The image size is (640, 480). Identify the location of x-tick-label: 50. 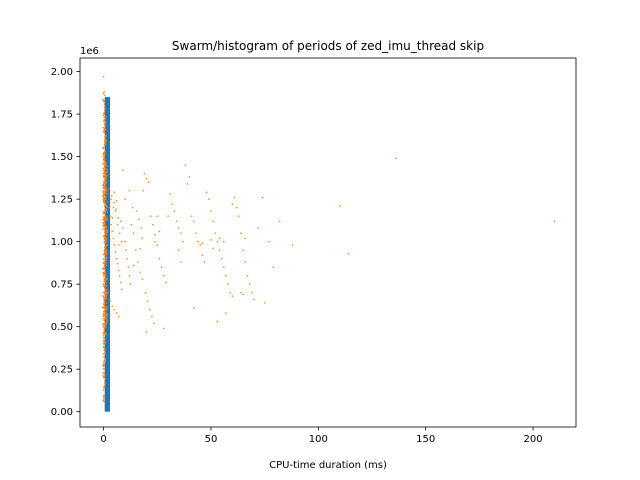
(211, 439).